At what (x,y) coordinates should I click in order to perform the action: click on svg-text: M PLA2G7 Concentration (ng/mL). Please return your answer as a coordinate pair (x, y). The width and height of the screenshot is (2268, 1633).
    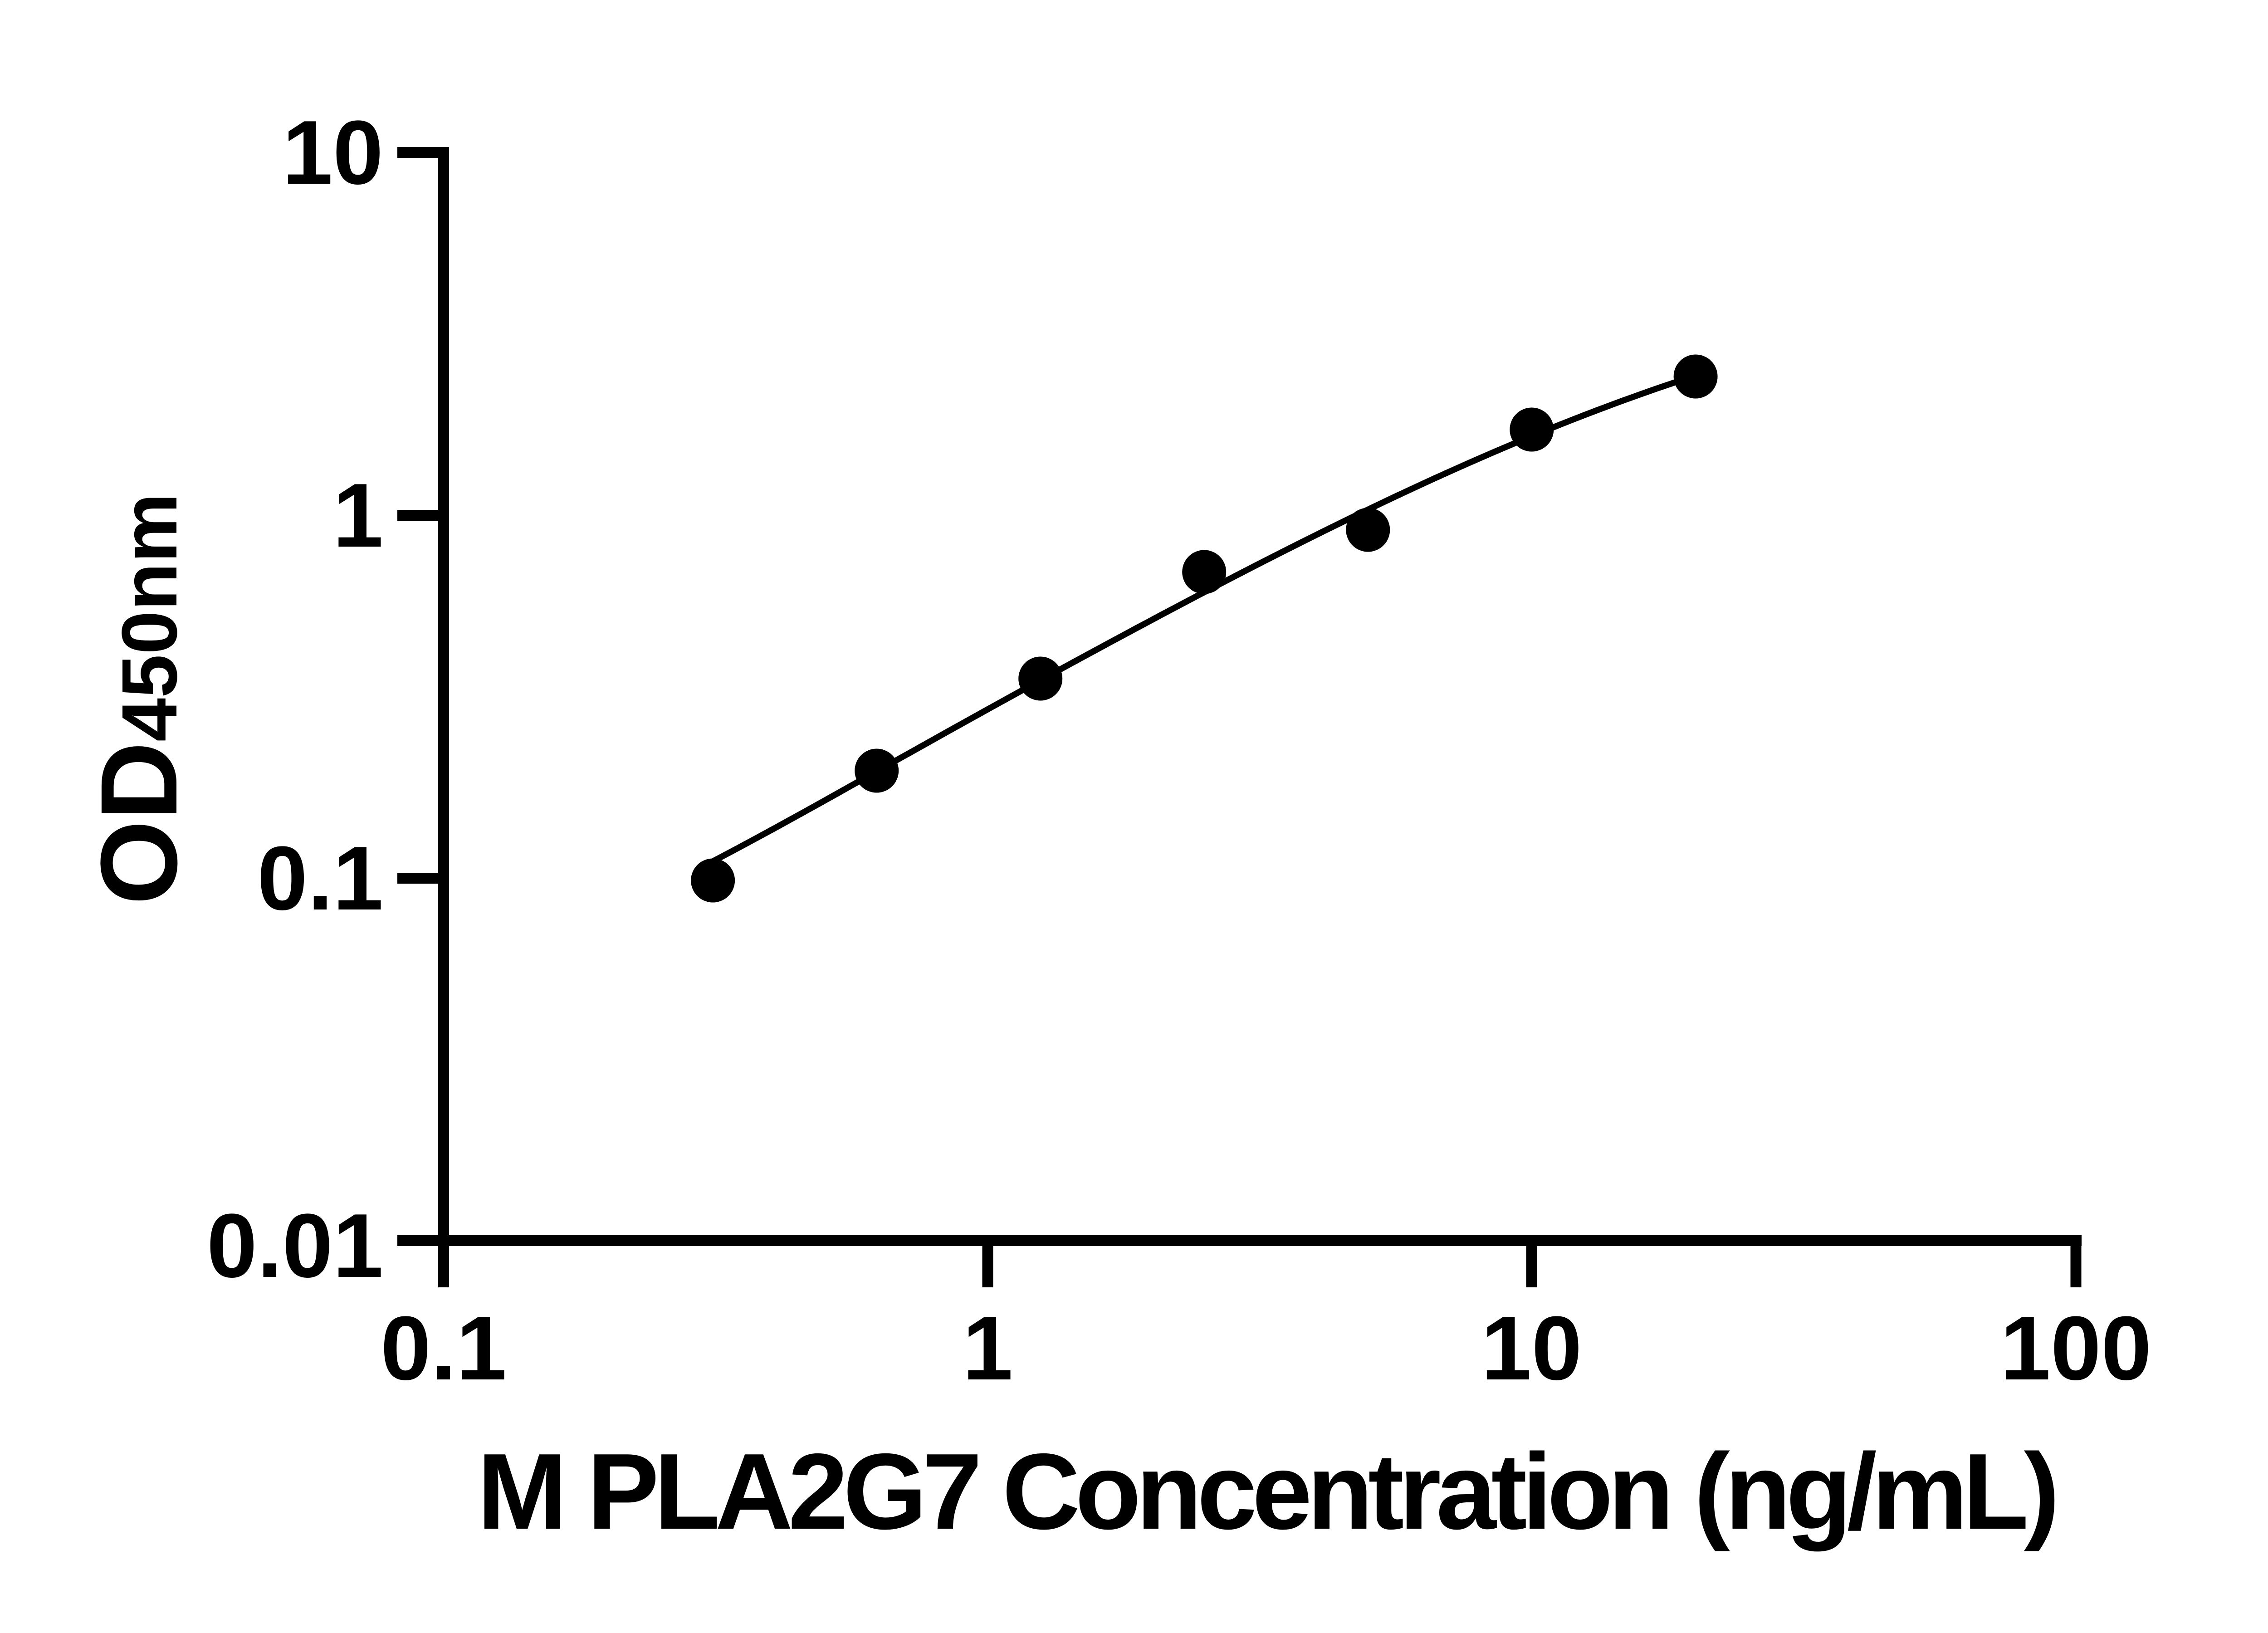
    Looking at the image, I should click on (1266, 1492).